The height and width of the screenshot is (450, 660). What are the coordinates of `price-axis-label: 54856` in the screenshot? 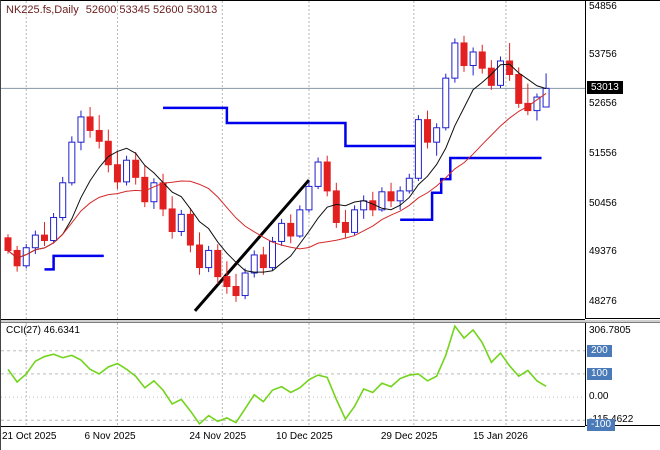 It's located at (603, 6).